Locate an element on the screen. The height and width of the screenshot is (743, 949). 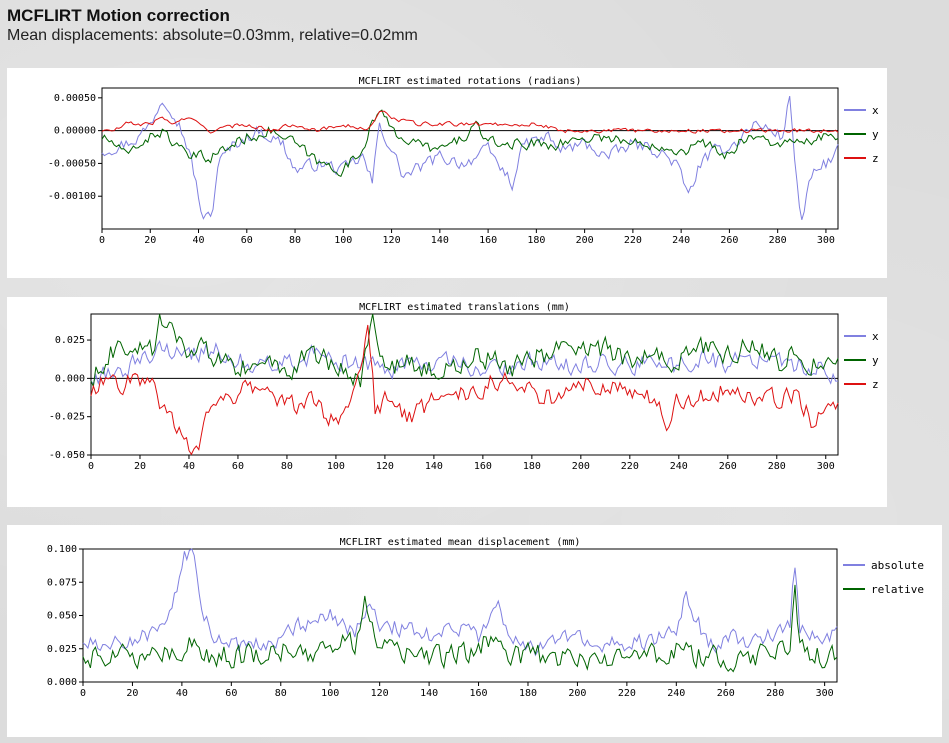
legend-label-relative: relative is located at coordinates (897, 589).